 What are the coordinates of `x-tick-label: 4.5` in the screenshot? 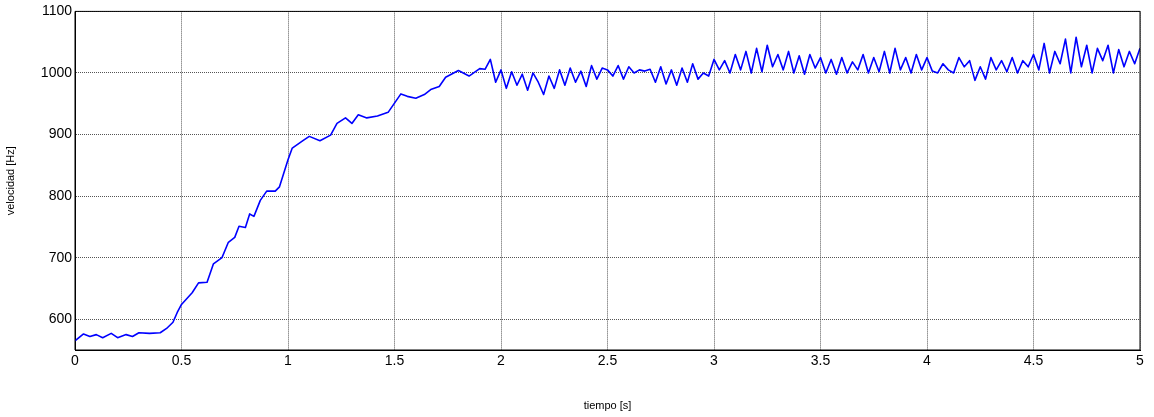 It's located at (1033, 360).